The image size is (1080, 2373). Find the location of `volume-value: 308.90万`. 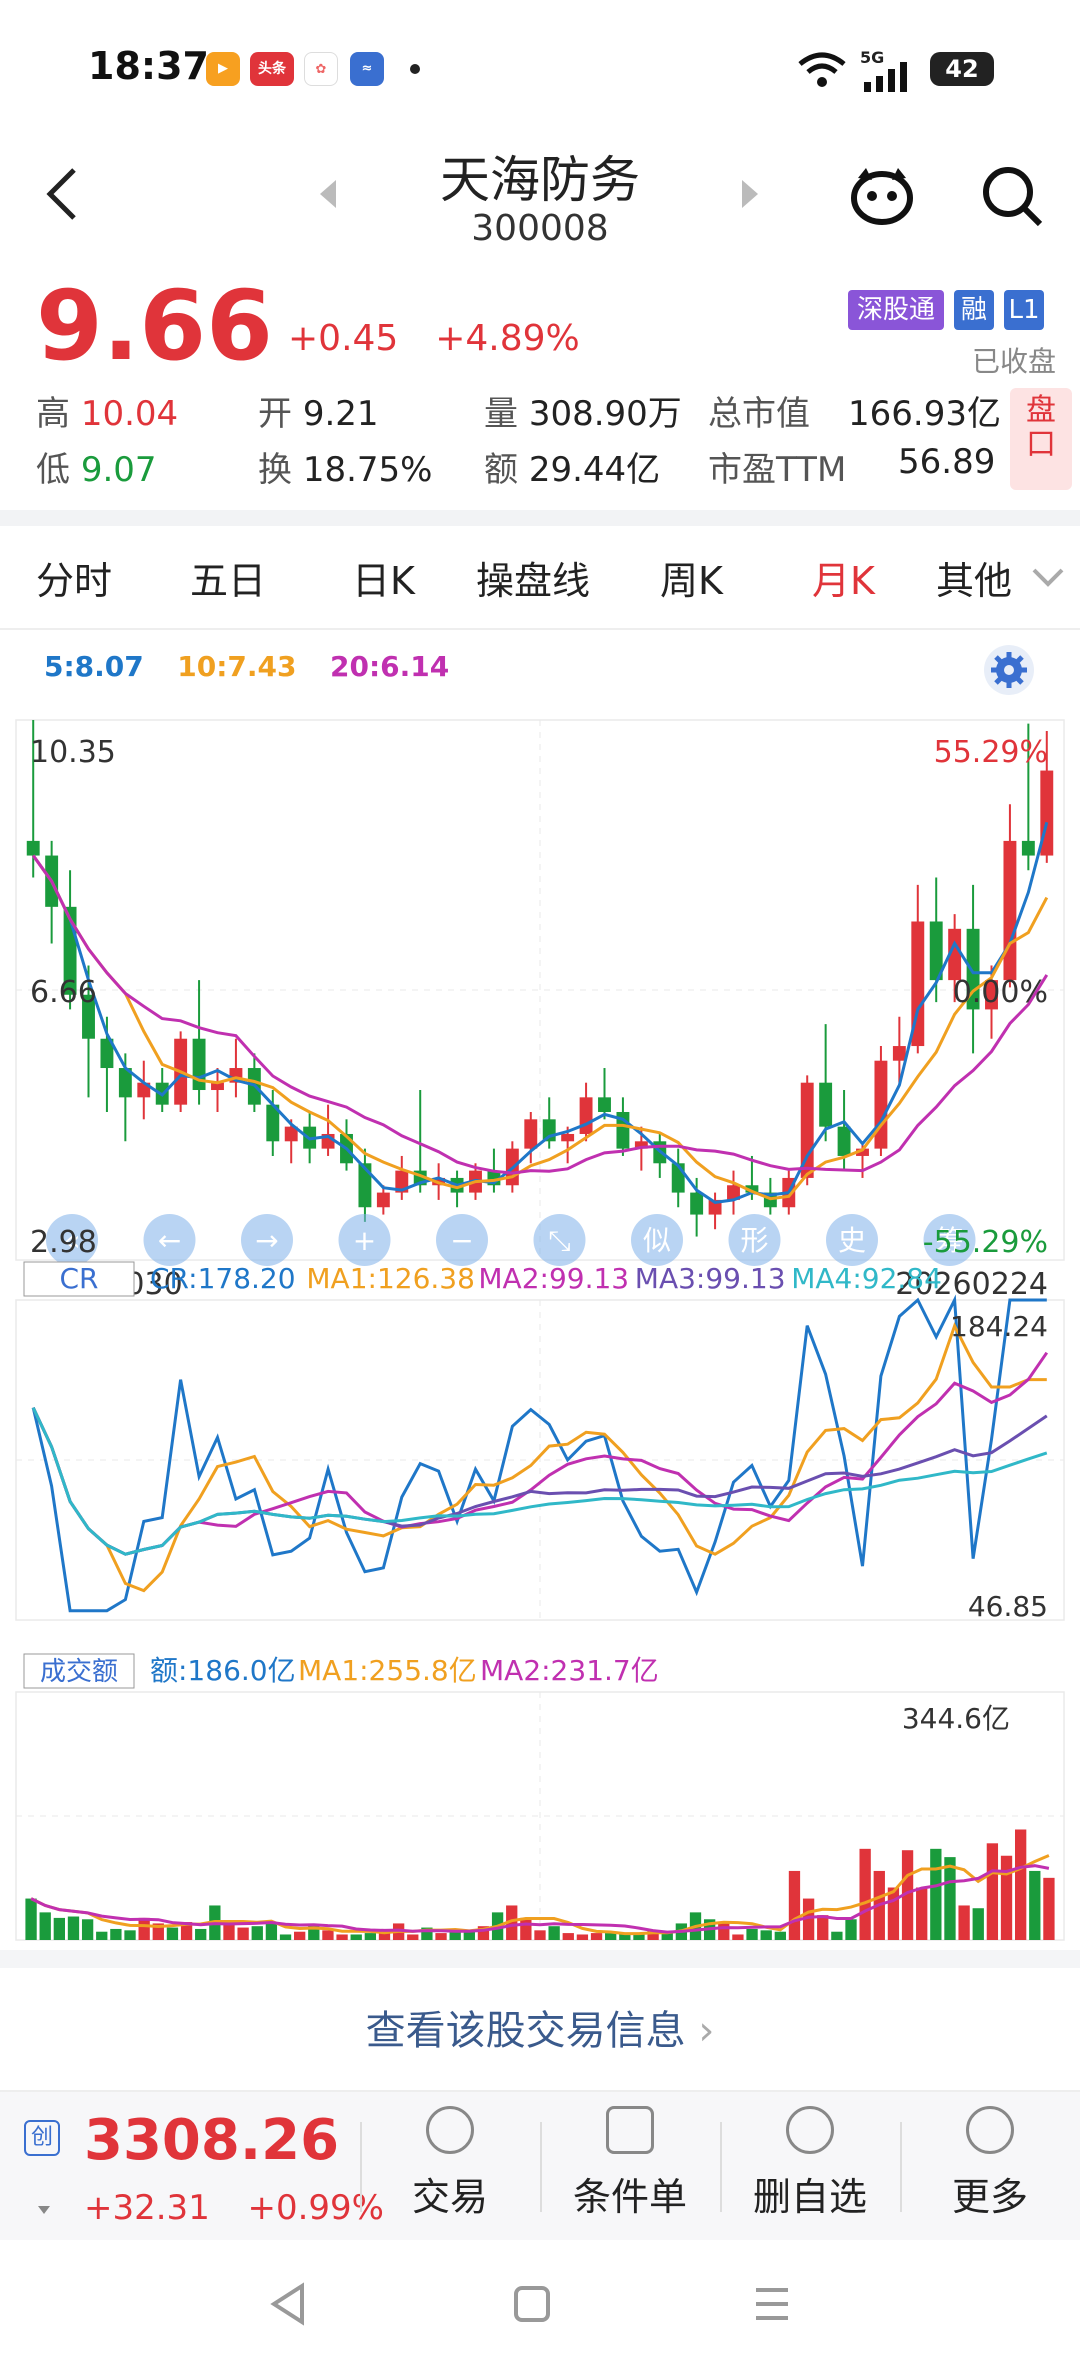

volume-value: 308.90万 is located at coordinates (605, 414).